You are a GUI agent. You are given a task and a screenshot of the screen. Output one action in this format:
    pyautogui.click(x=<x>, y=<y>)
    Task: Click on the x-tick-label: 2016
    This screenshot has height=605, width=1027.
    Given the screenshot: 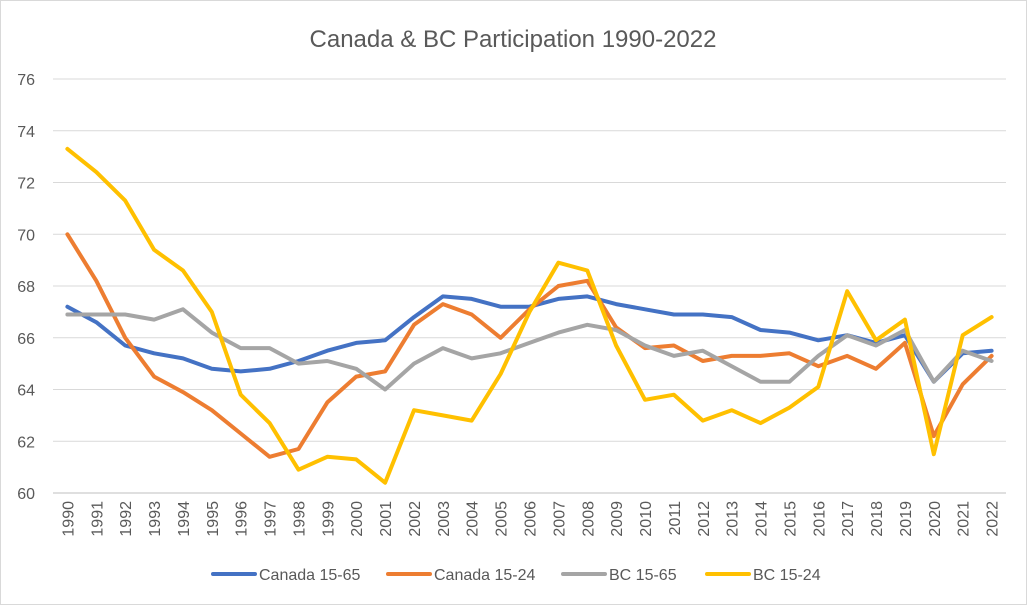 What is the action you would take?
    pyautogui.click(x=819, y=519)
    